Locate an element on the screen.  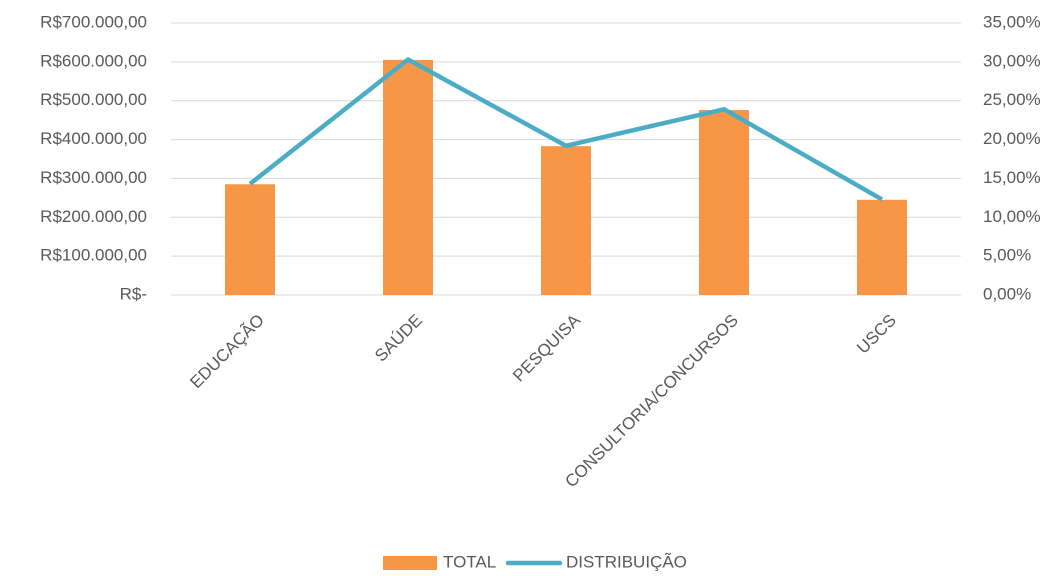
y-tick-label: R$600.000,00 is located at coordinates (93, 60).